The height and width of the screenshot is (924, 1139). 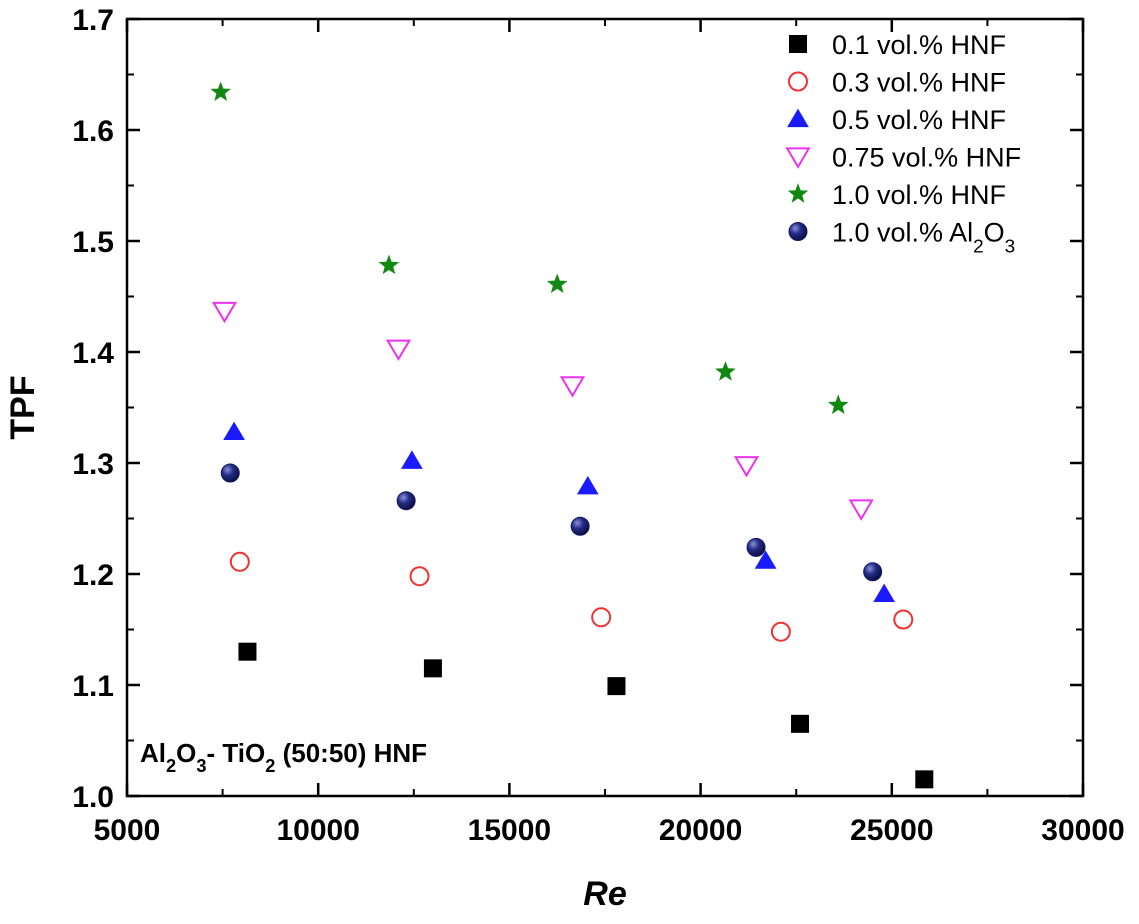 I want to click on x-axis-title: Re, so click(x=604, y=894).